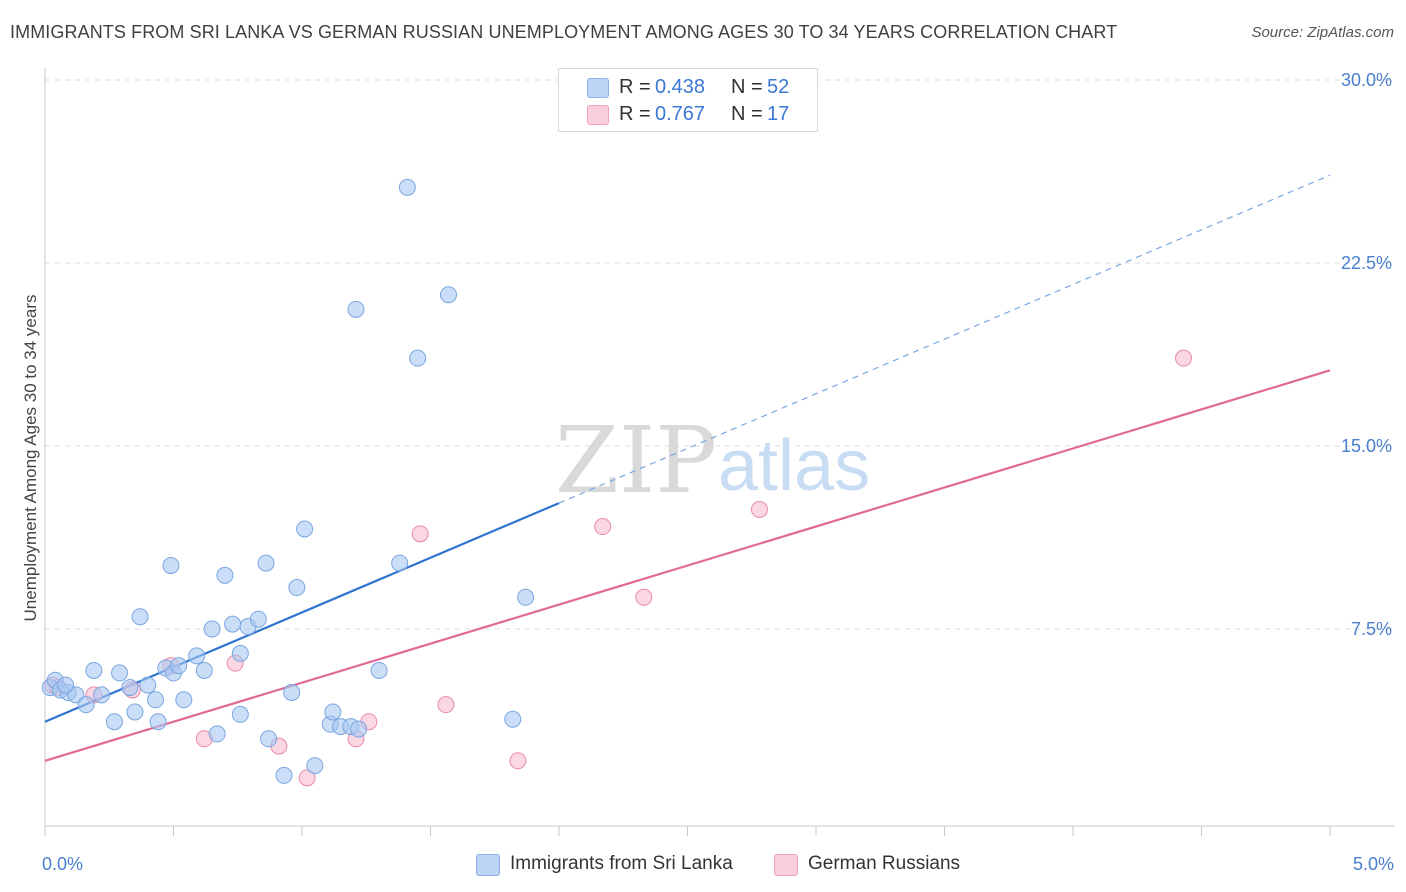  I want to click on legend-r-value: 0.767, so click(680, 114).